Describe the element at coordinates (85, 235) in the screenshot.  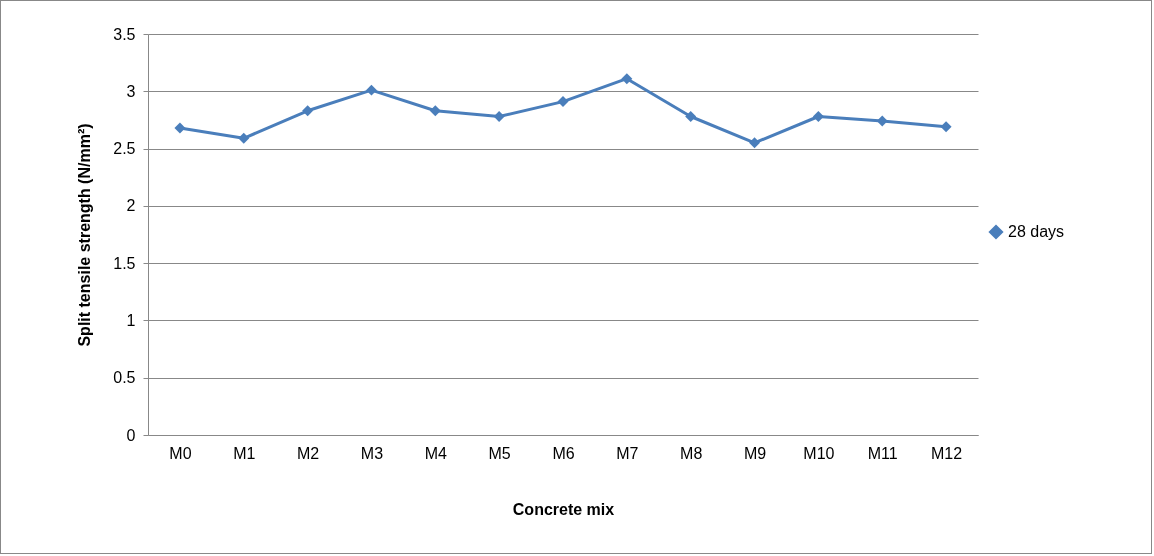
I see `y-axis-title: Split tensile strength (N/mm²)` at that location.